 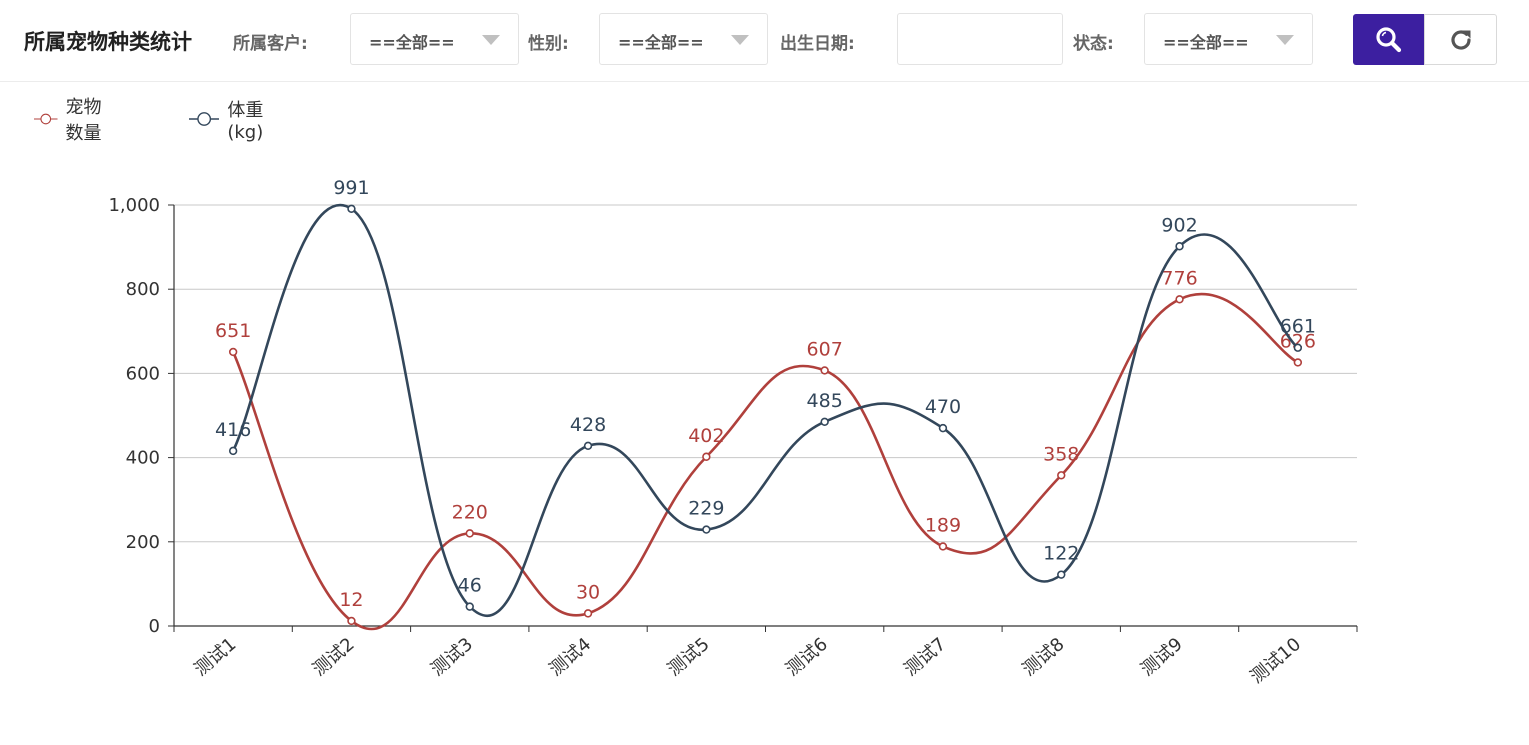 What do you see at coordinates (46, 119) in the screenshot?
I see `legend-marker-pet-count` at bounding box center [46, 119].